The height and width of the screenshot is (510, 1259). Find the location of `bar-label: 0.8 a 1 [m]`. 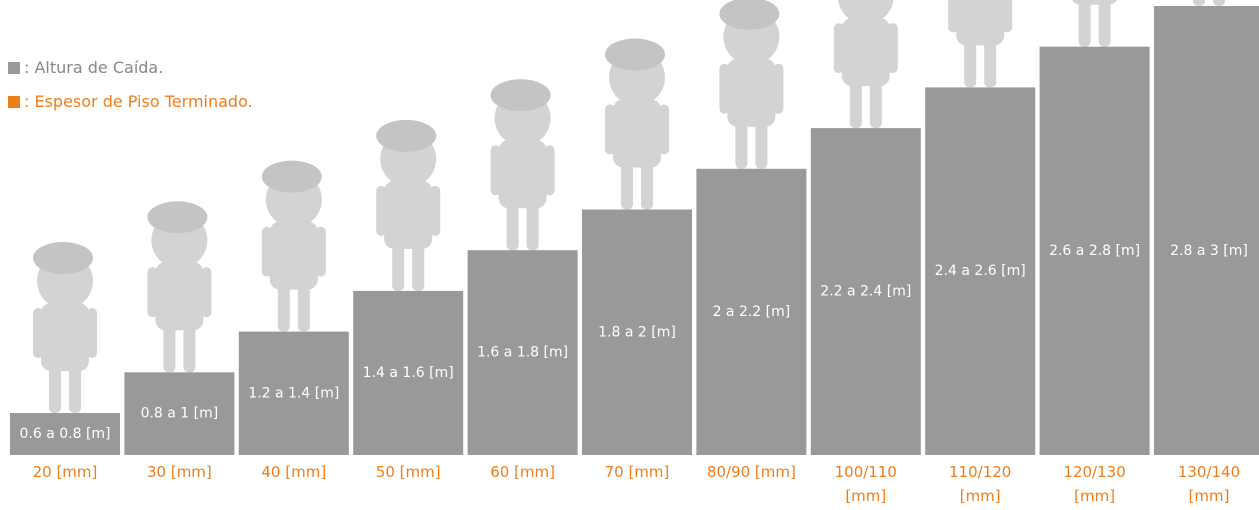

bar-label: 0.8 a 1 [m] is located at coordinates (180, 414).